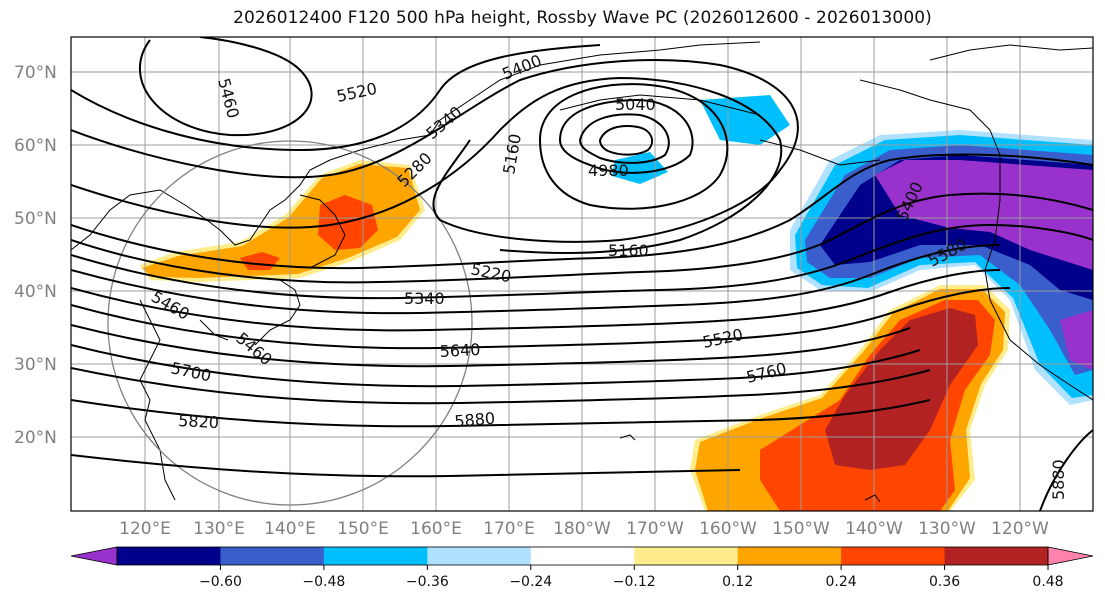  Describe the element at coordinates (219, 529) in the screenshot. I see `lon-label: 130°E` at that location.